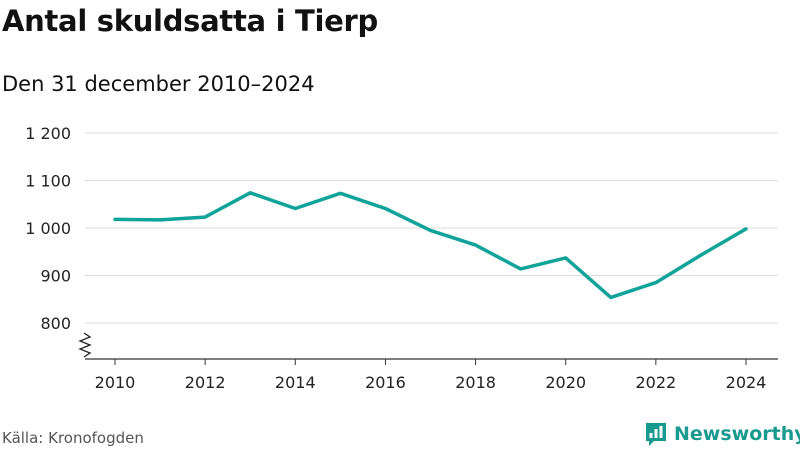 This screenshot has width=800, height=450. I want to click on y-axis-labels: 800 900 1 000 1 100 1 200, so click(48, 228).